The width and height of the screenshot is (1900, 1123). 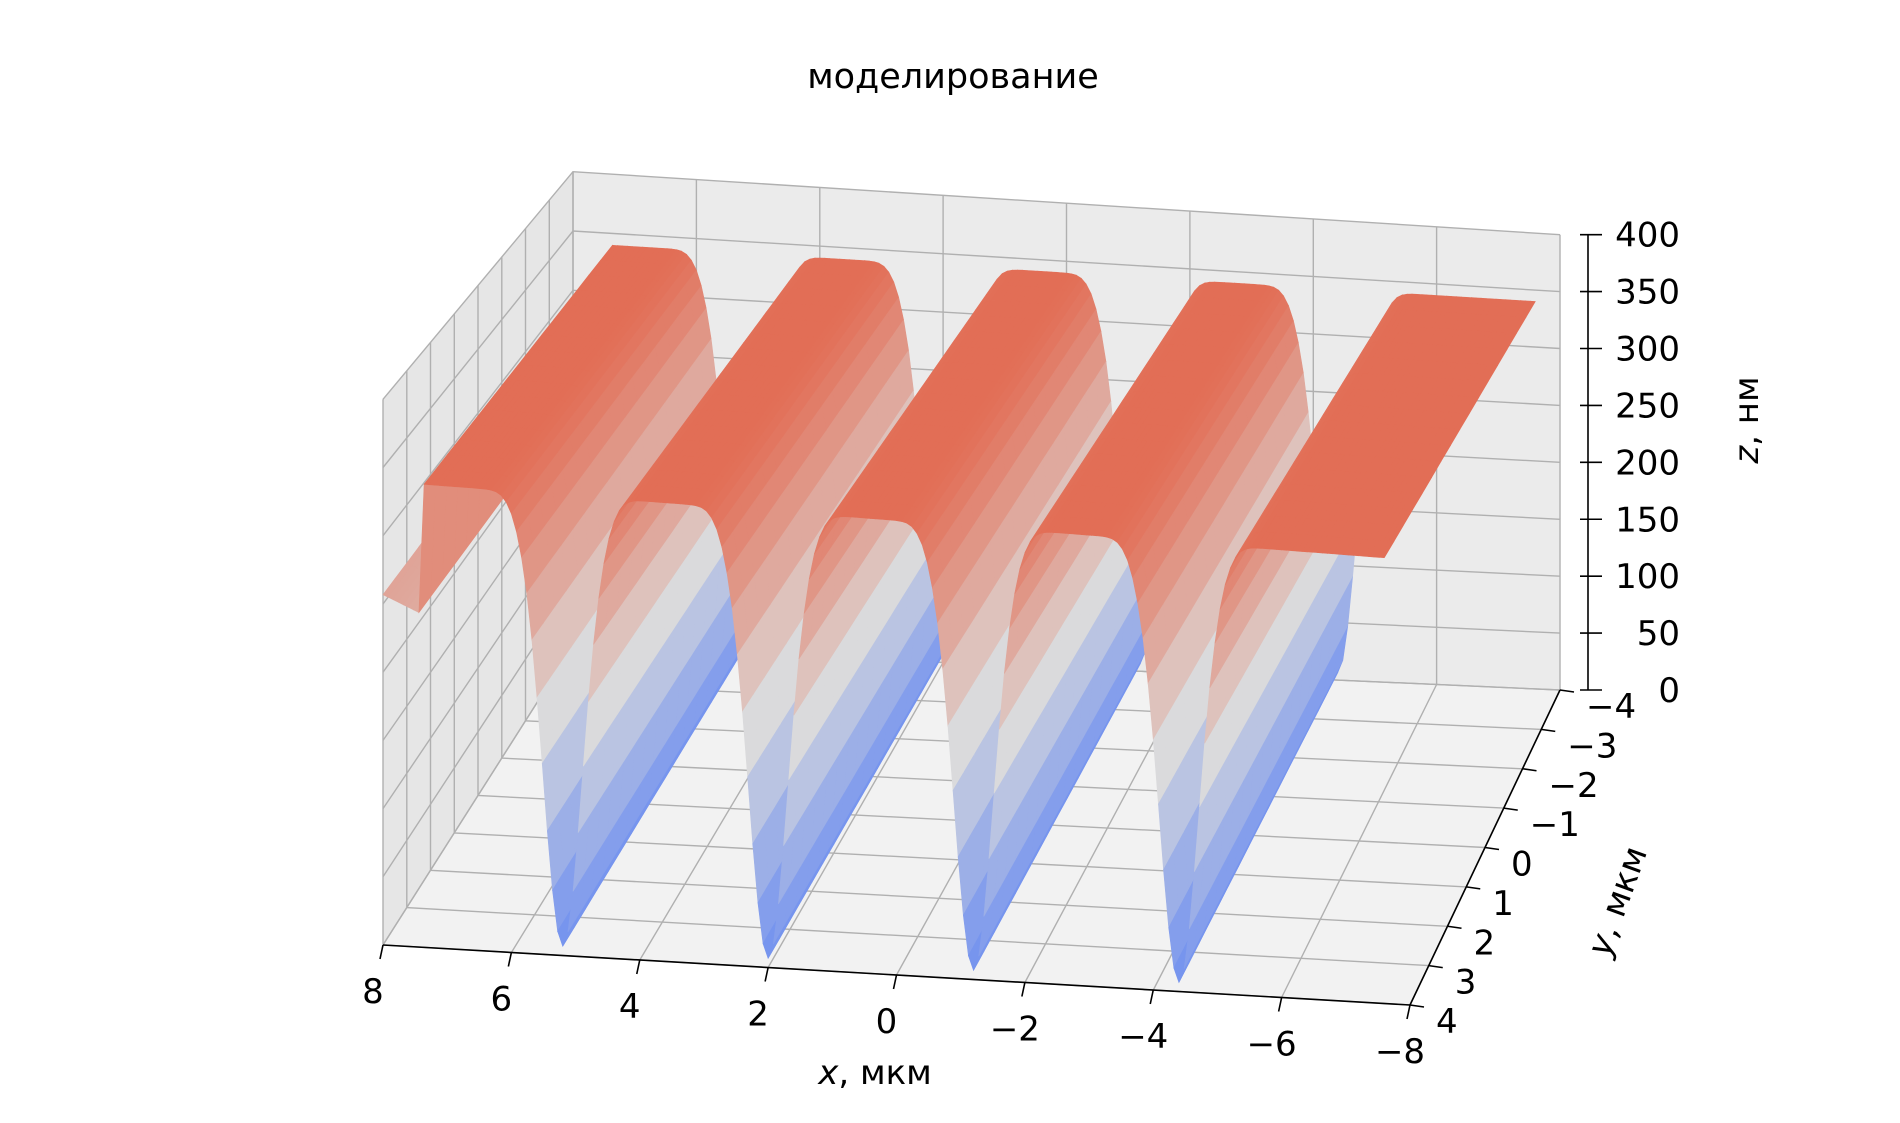 I want to click on y-tick-label: 0, so click(x=1522, y=865).